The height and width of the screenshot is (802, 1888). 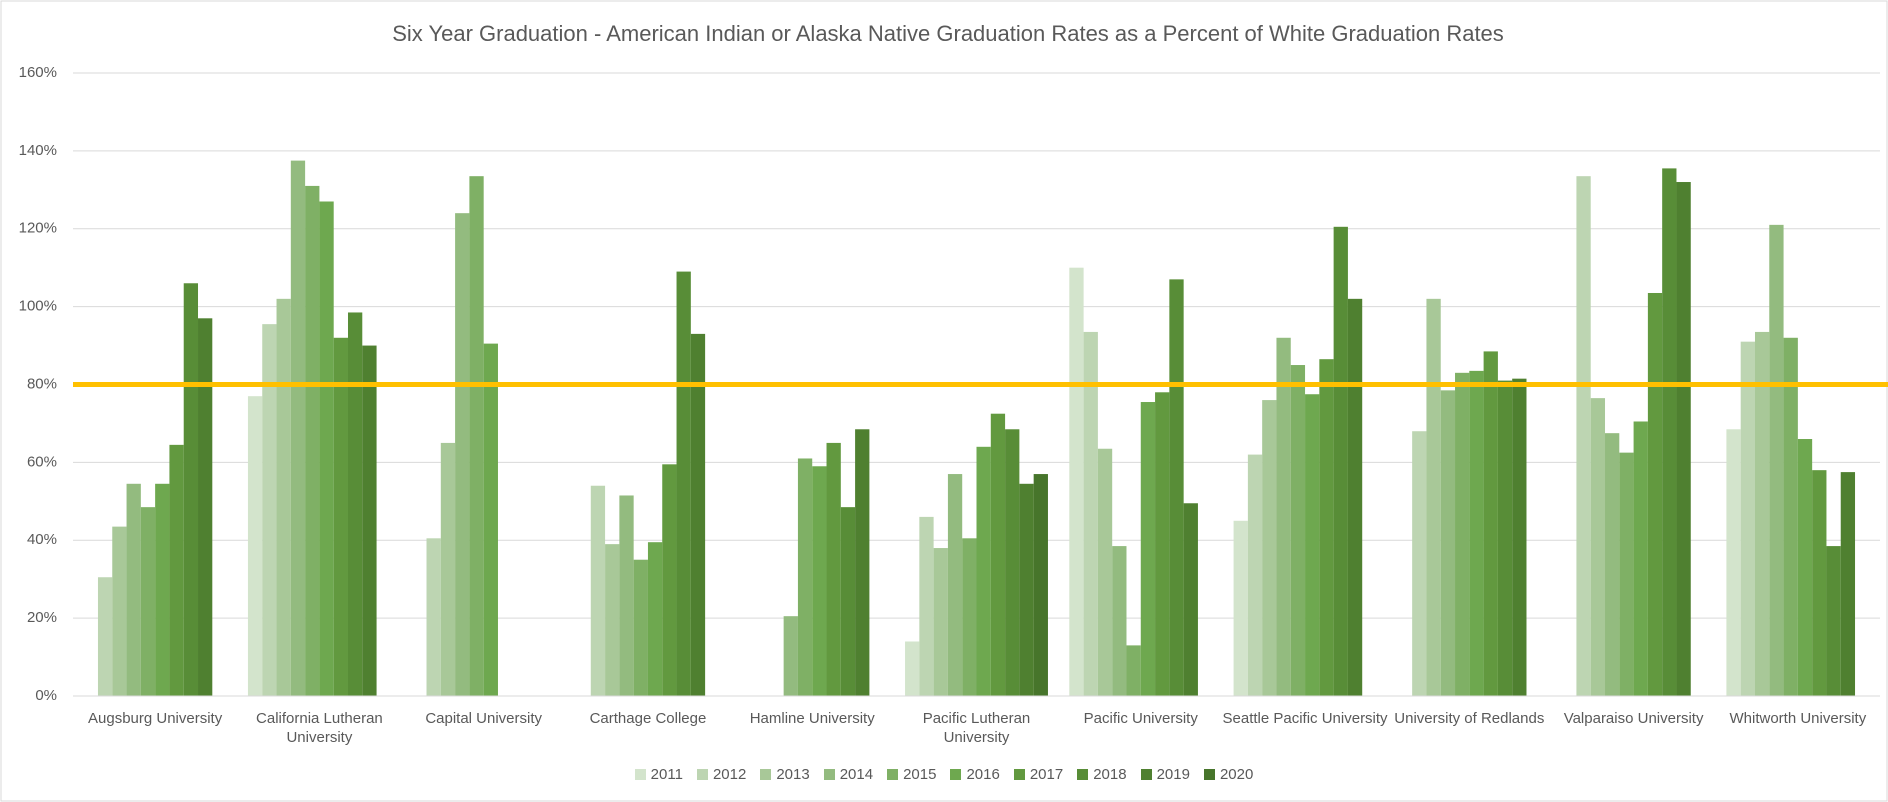 I want to click on y-tick-label: 80%, so click(x=42, y=383).